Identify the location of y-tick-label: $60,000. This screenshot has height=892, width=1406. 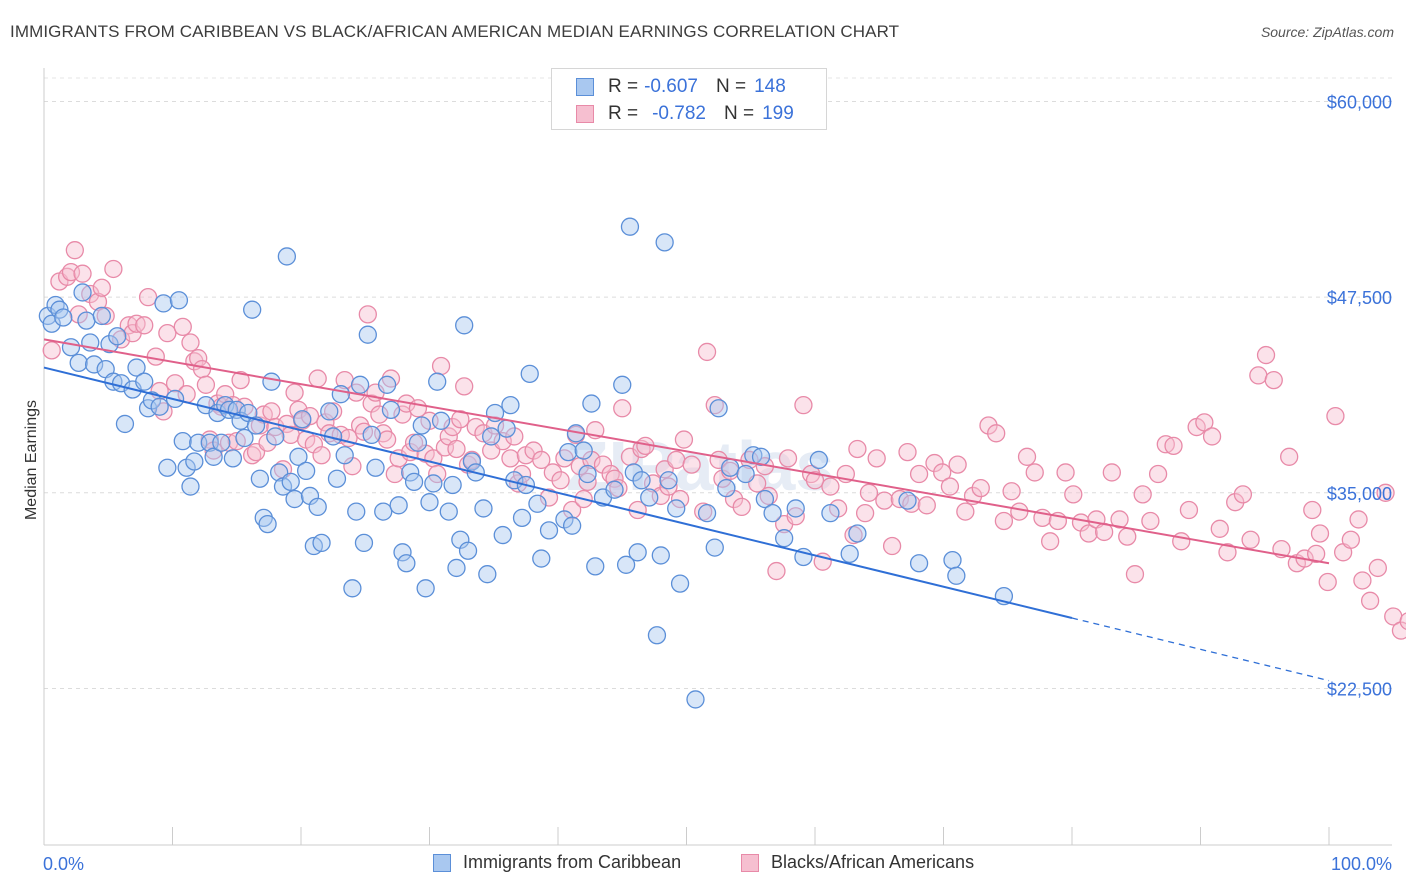
(1359, 102).